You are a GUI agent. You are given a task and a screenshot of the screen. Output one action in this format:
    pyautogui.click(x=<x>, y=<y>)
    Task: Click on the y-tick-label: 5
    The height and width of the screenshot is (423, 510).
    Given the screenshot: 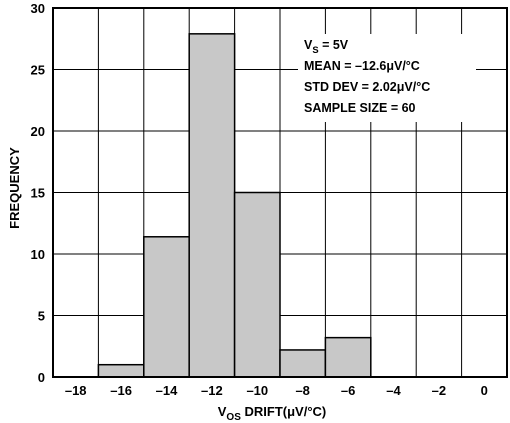 What is the action you would take?
    pyautogui.click(x=41, y=316)
    